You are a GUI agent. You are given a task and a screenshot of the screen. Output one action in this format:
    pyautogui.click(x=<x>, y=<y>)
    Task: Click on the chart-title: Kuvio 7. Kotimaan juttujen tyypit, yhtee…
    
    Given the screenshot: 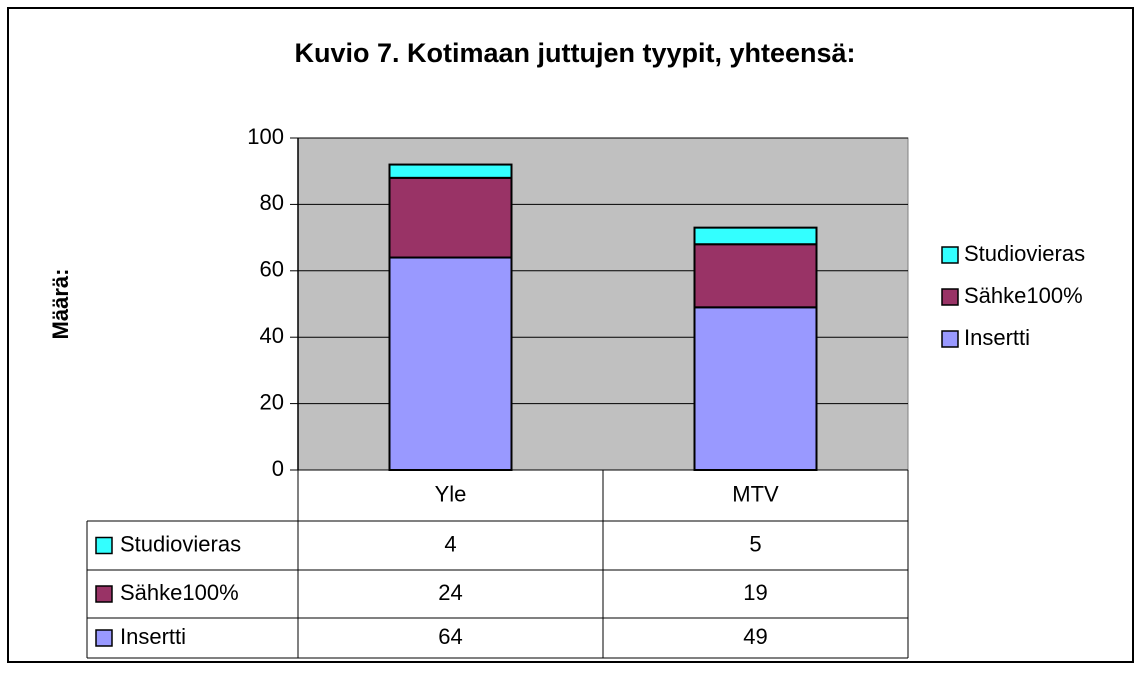 What is the action you would take?
    pyautogui.click(x=574, y=53)
    